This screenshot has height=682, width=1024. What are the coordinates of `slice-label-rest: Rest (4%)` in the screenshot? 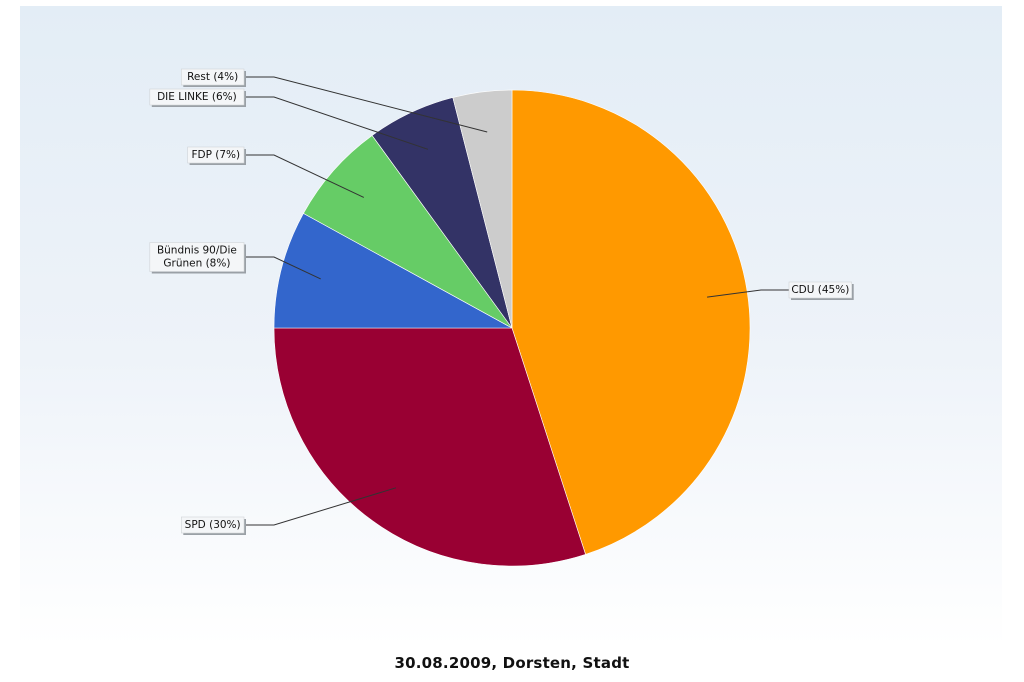 It's located at (334, 100).